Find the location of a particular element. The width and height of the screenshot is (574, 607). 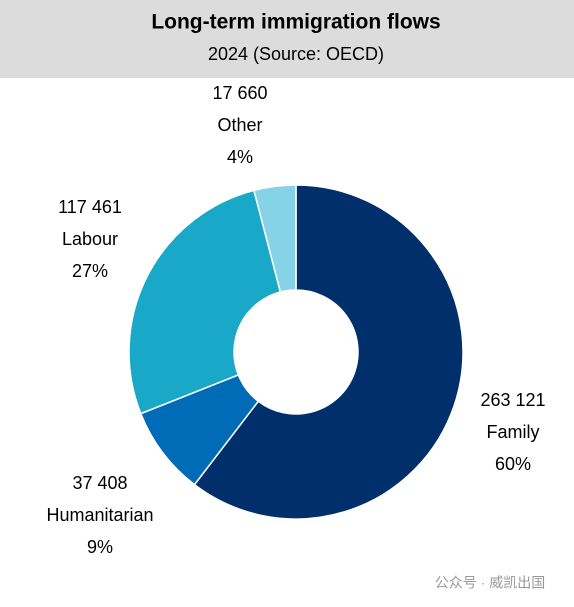

percentage-label: 27% is located at coordinates (90, 271).